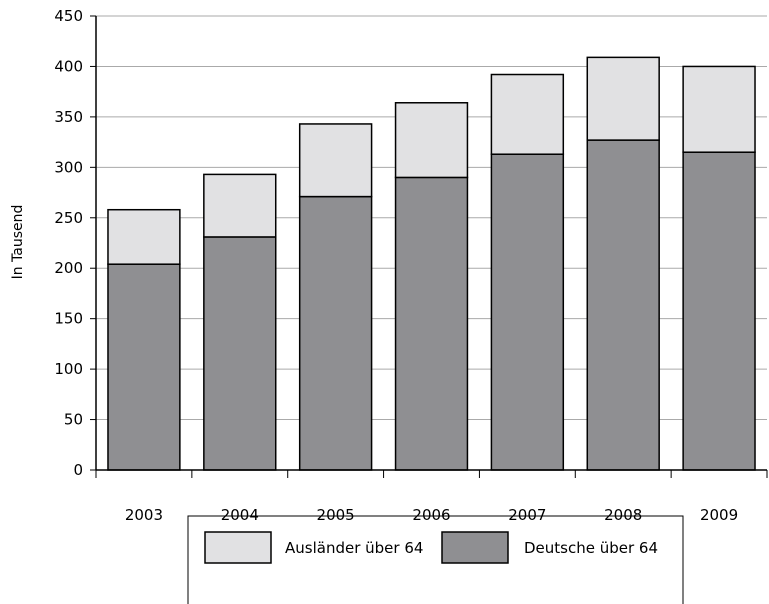 The width and height of the screenshot is (769, 604). What do you see at coordinates (68, 117) in the screenshot?
I see `y-tick-label: 350` at bounding box center [68, 117].